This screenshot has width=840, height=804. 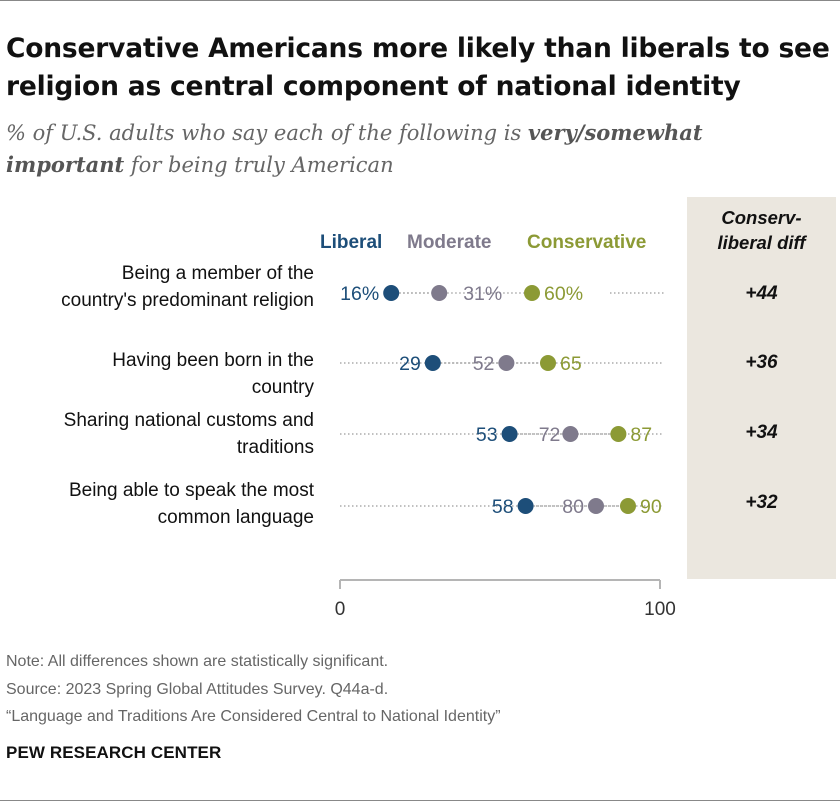 What do you see at coordinates (187, 300) in the screenshot?
I see `row-label-line: country's predominant religion` at bounding box center [187, 300].